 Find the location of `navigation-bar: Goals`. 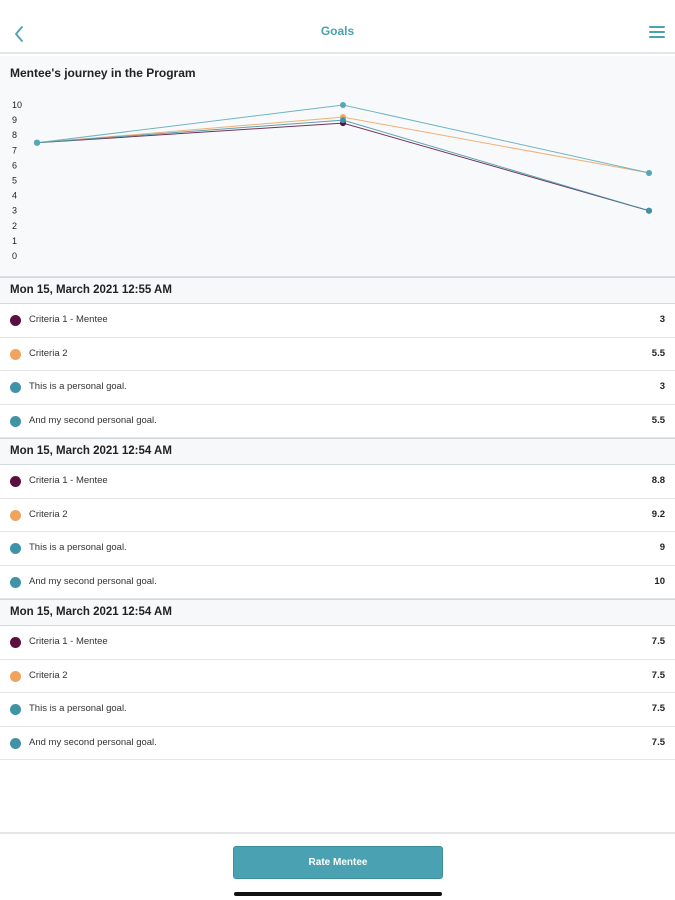

navigation-bar: Goals is located at coordinates (337, 27).